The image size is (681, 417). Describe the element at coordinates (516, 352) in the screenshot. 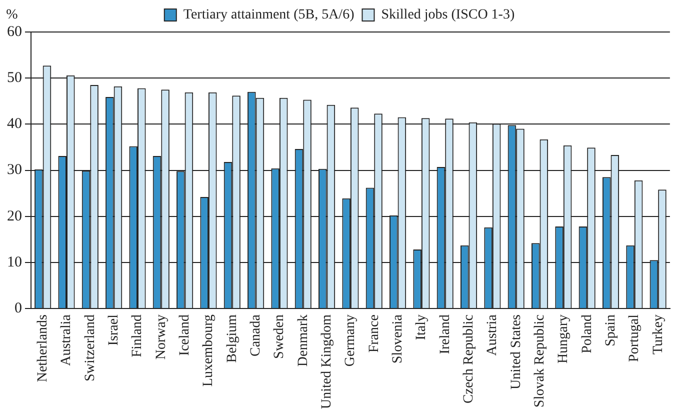

I see `x-tick-label: United States` at that location.